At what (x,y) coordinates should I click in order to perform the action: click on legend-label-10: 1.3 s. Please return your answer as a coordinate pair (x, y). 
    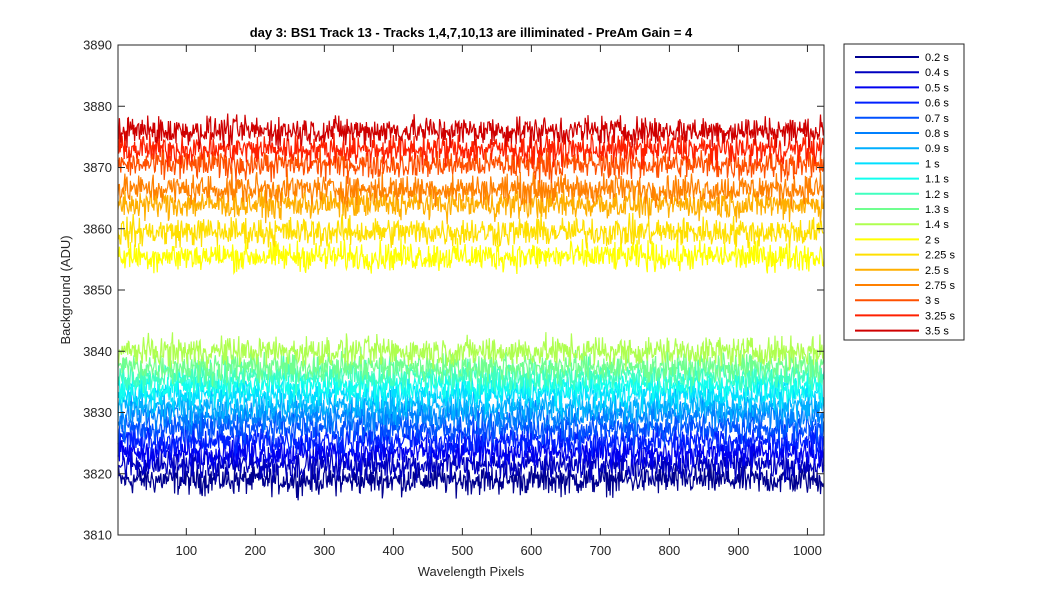
    Looking at the image, I should click on (937, 210).